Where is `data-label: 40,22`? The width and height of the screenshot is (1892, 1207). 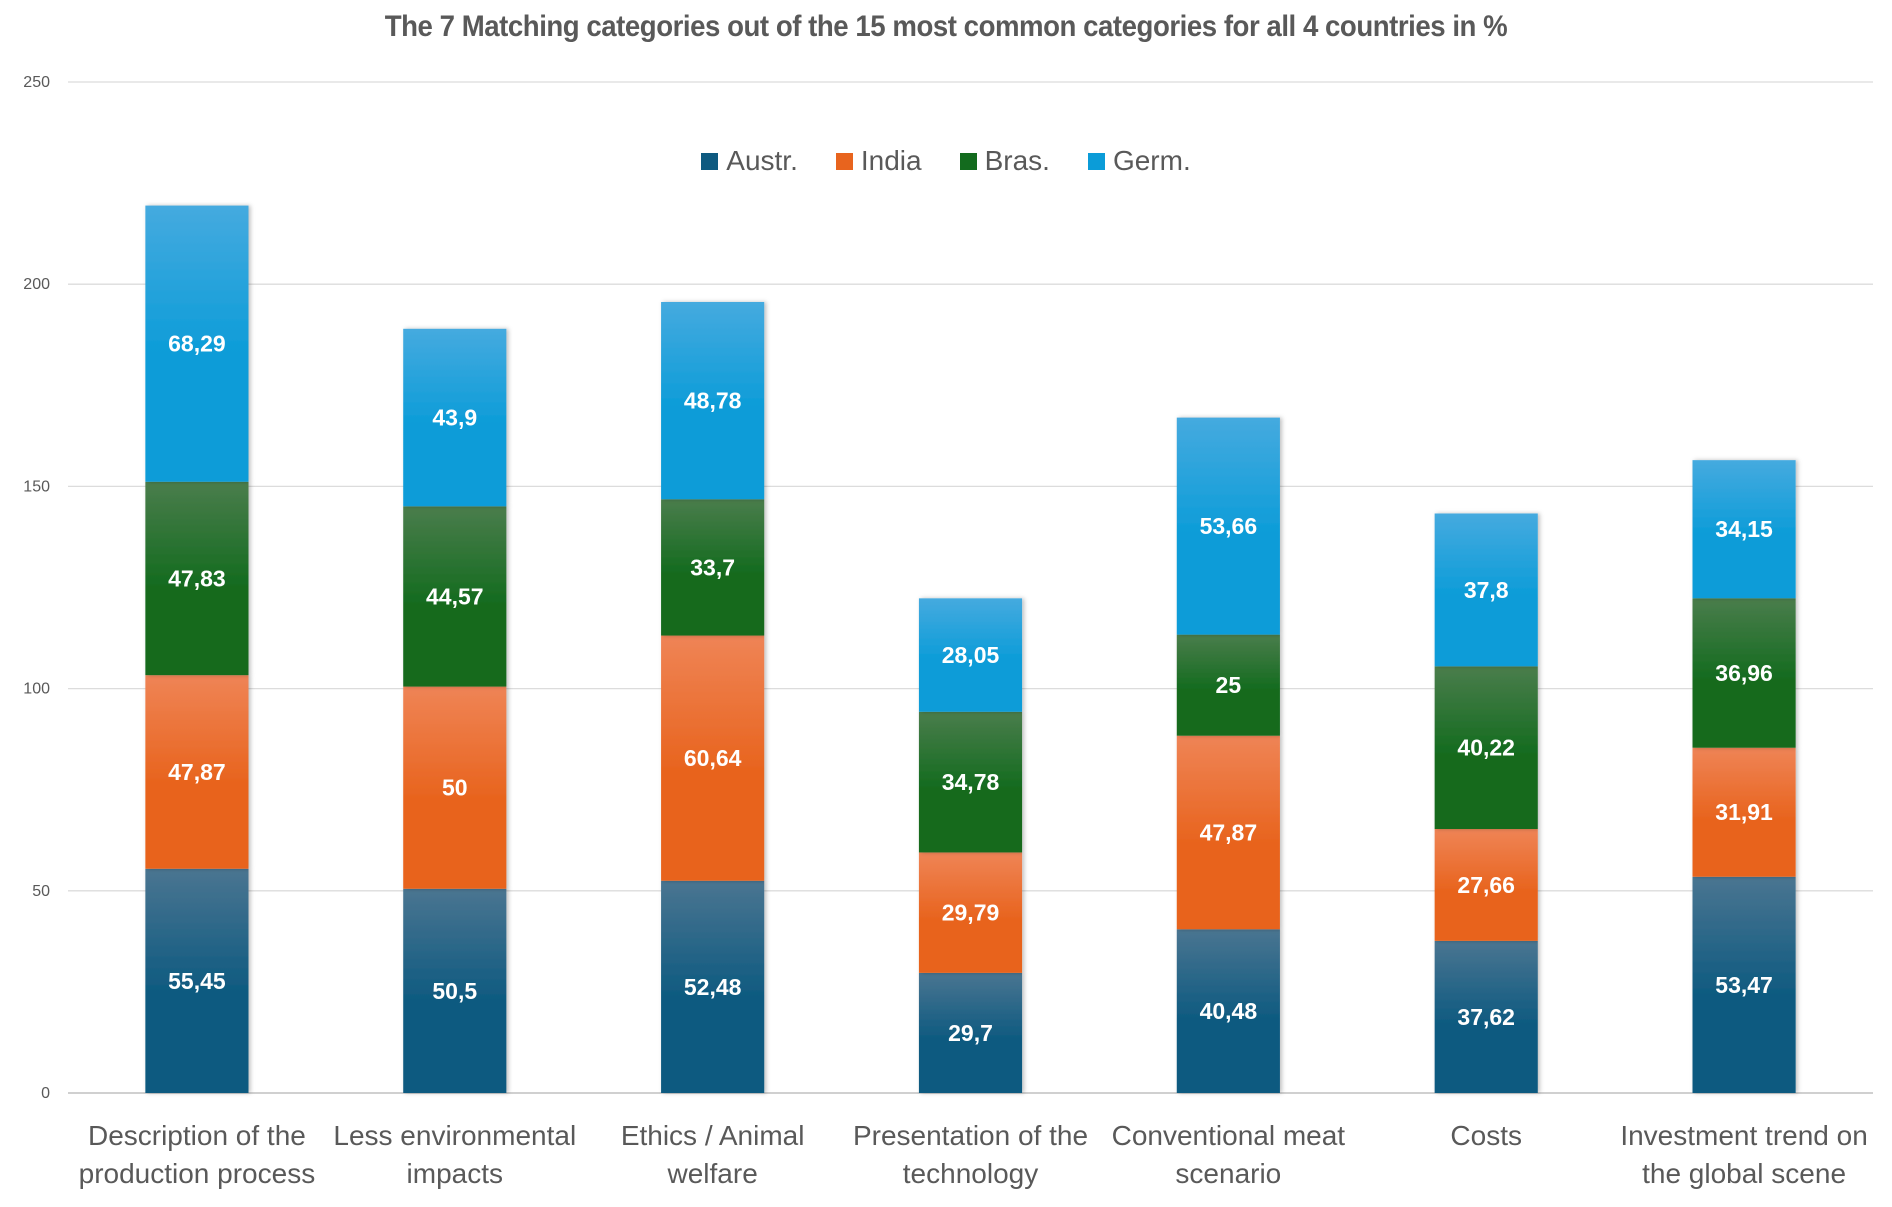
data-label: 40,22 is located at coordinates (1486, 748).